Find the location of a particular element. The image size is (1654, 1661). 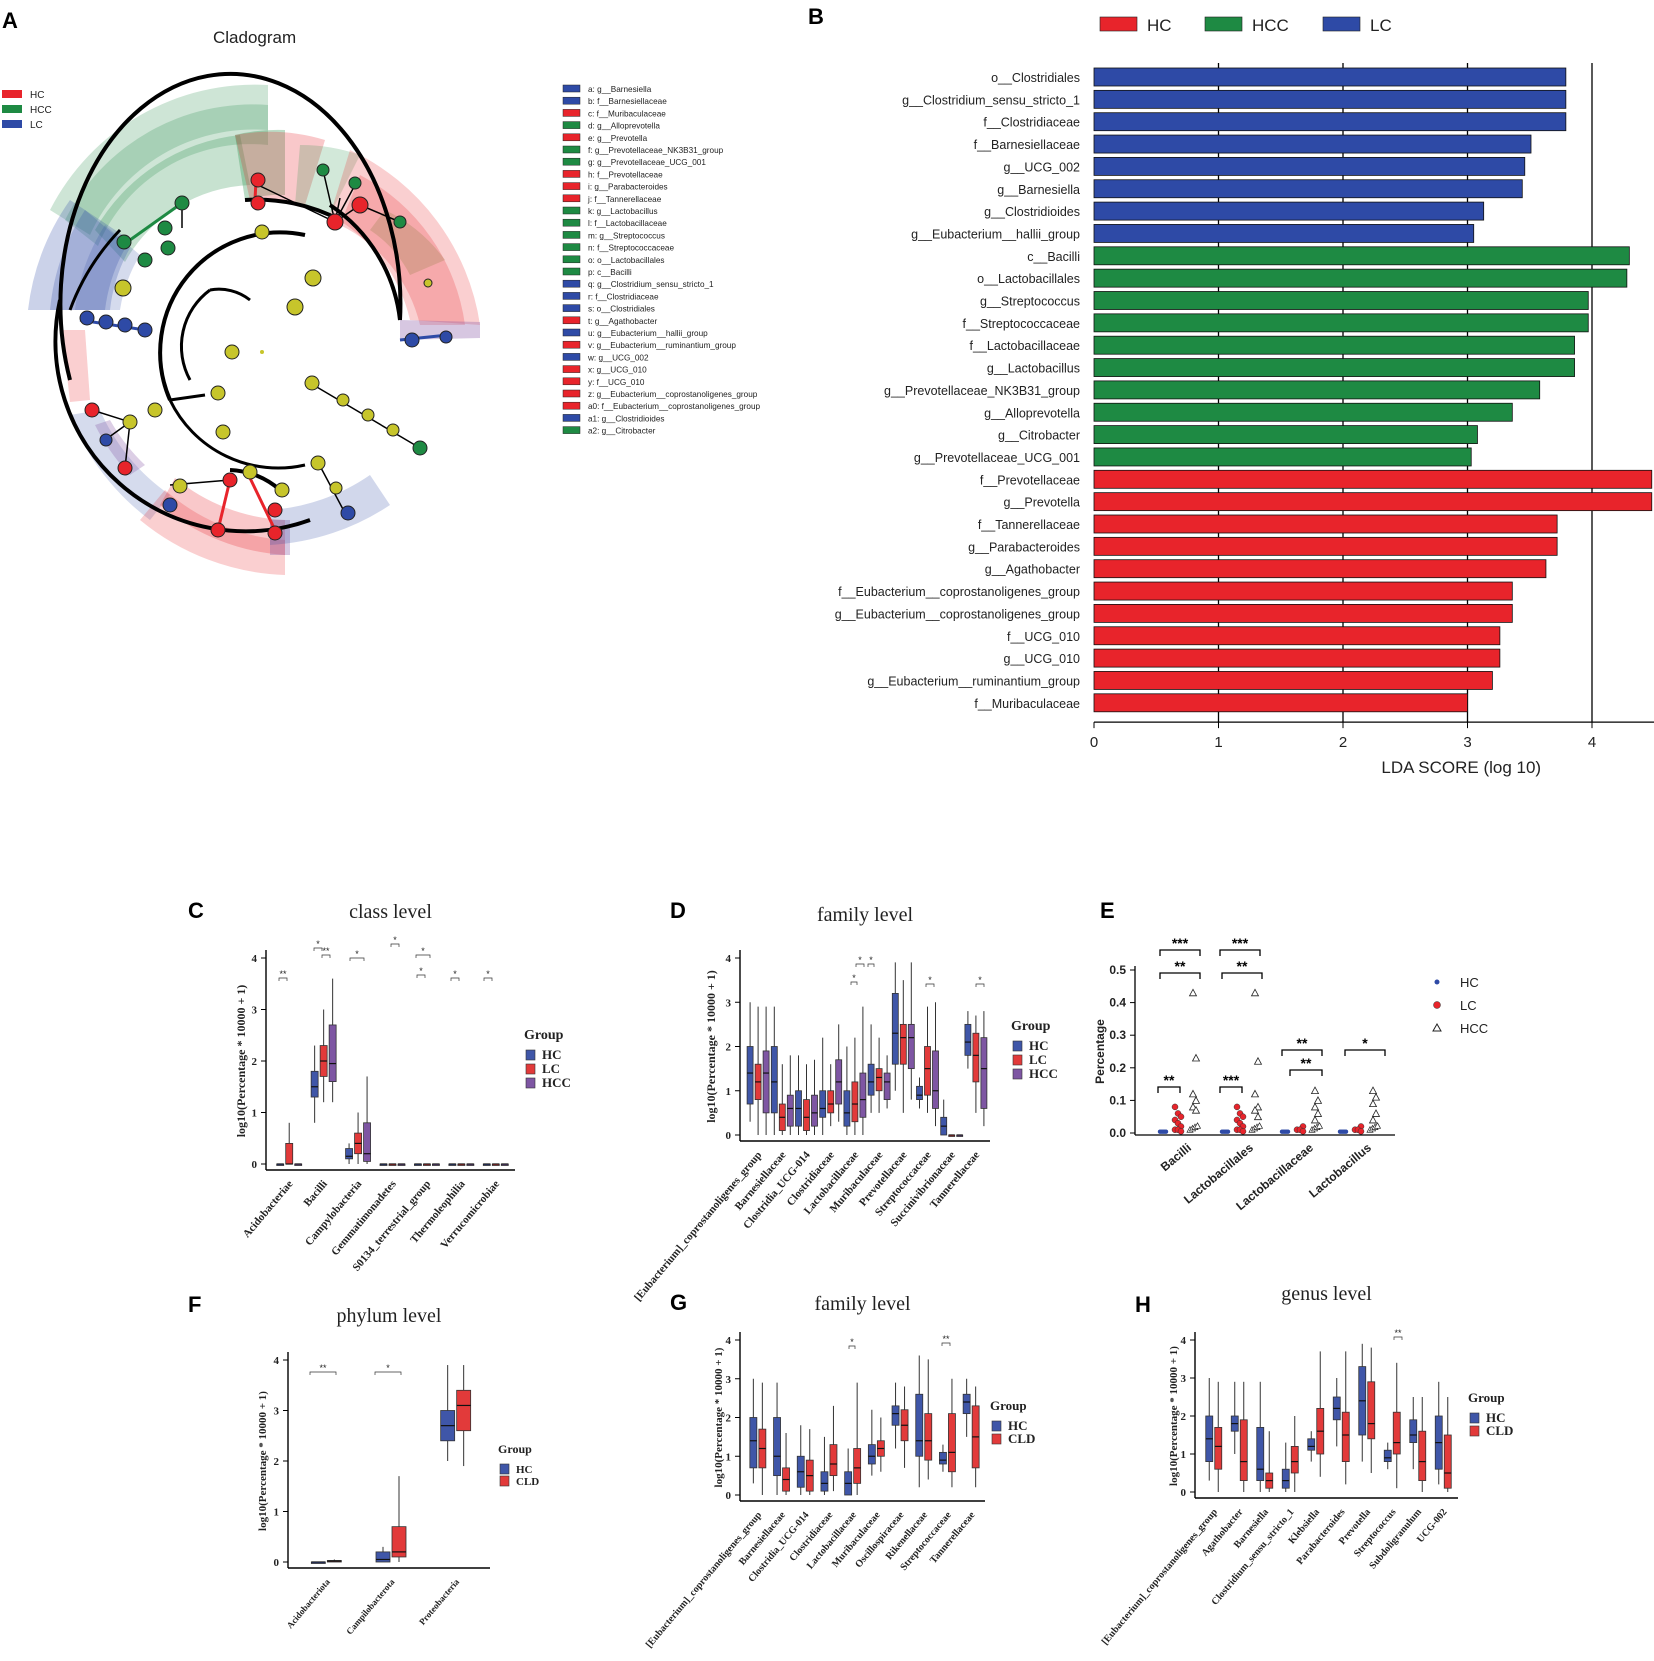

box-category-label: Verrucomicrobiae is located at coordinates (470, 1214).